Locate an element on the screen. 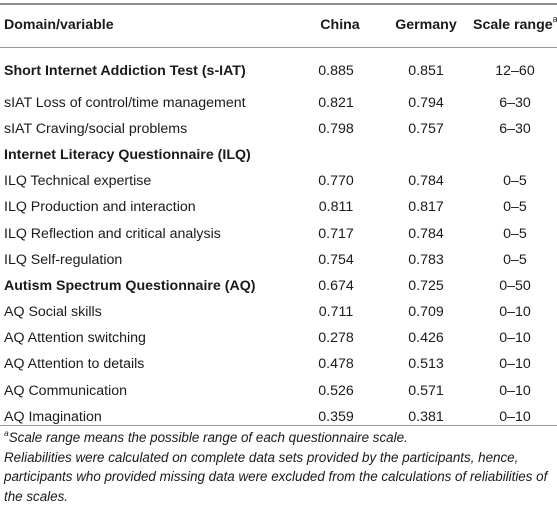  footnote-a-marker: a is located at coordinates (6, 432).